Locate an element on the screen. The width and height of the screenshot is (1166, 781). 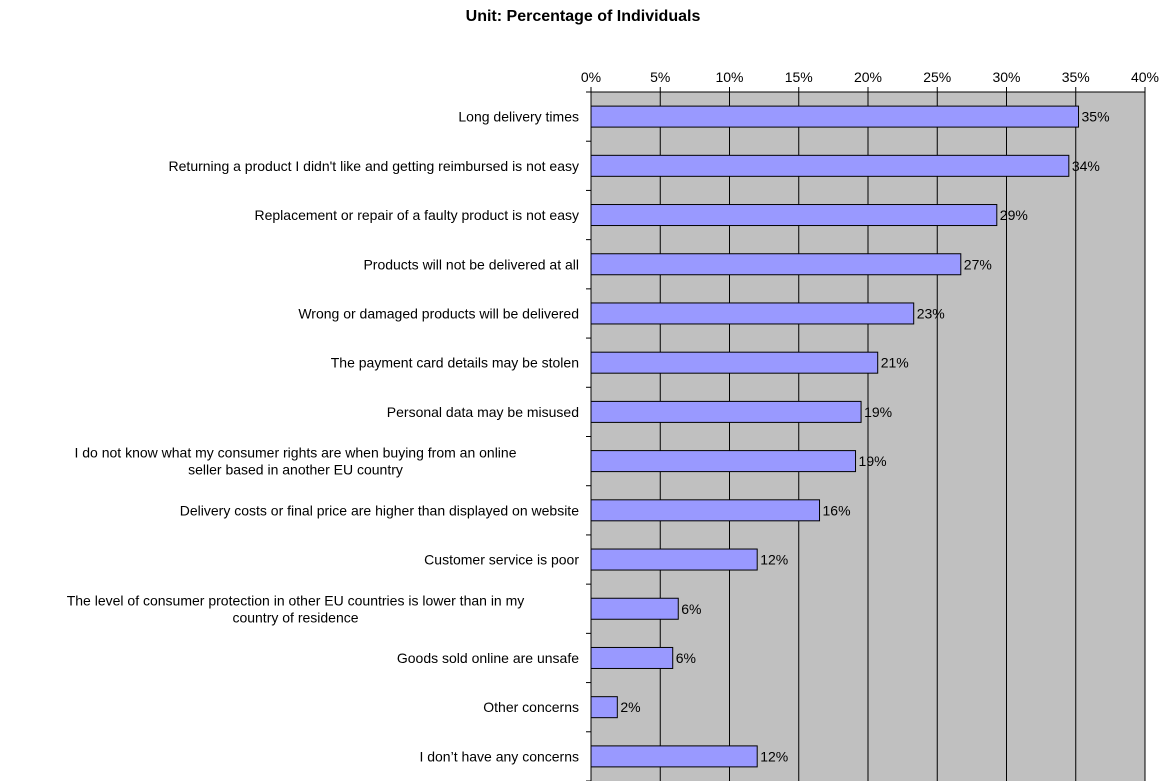
category-label-line: Goods sold online are unsafe is located at coordinates (488, 658).